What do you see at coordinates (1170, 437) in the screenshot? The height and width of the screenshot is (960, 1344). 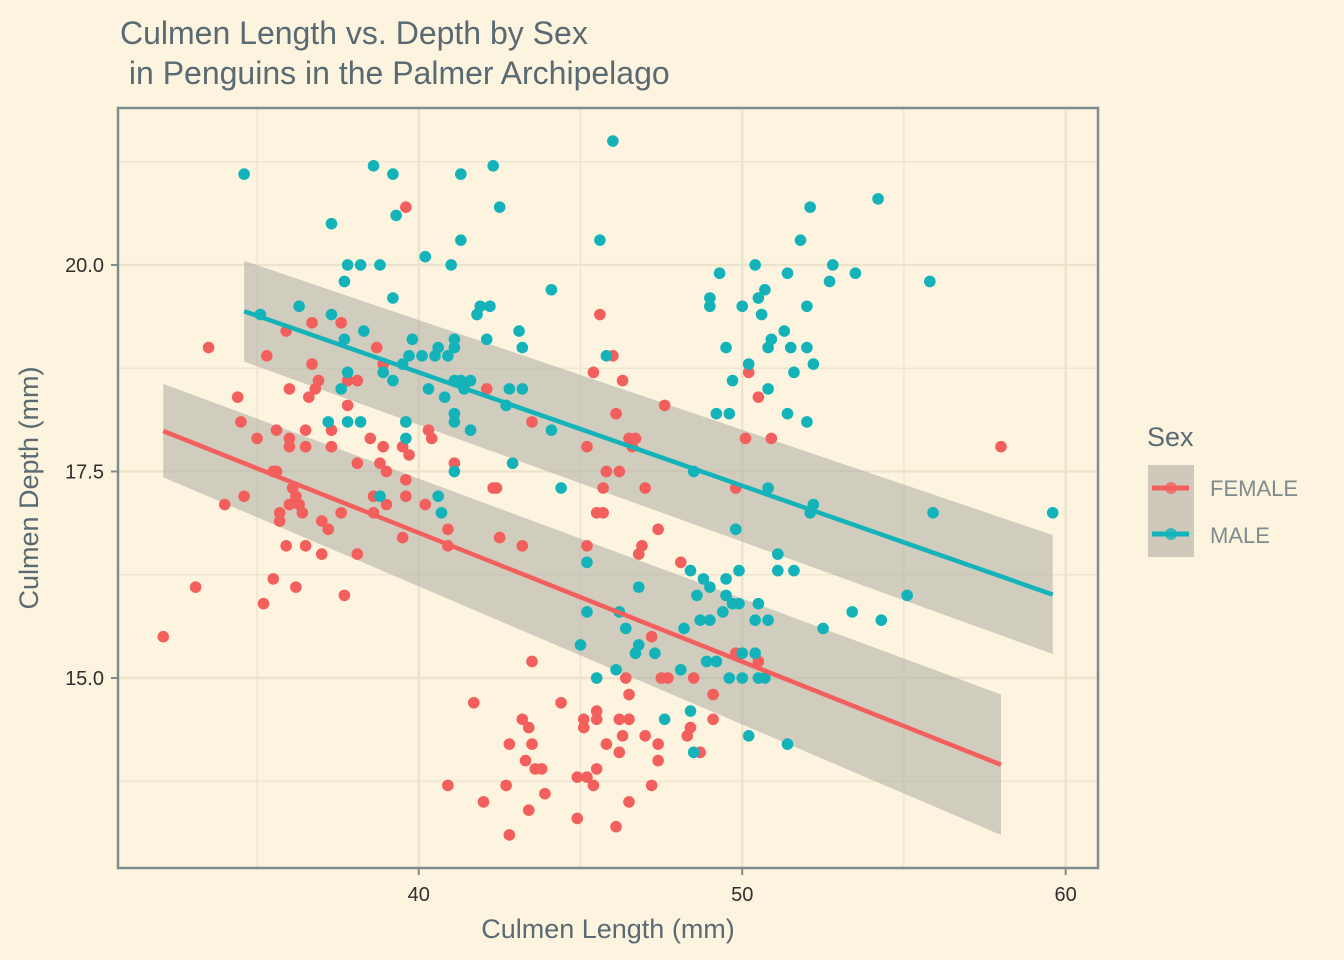 I see `legend-title: Sex` at bounding box center [1170, 437].